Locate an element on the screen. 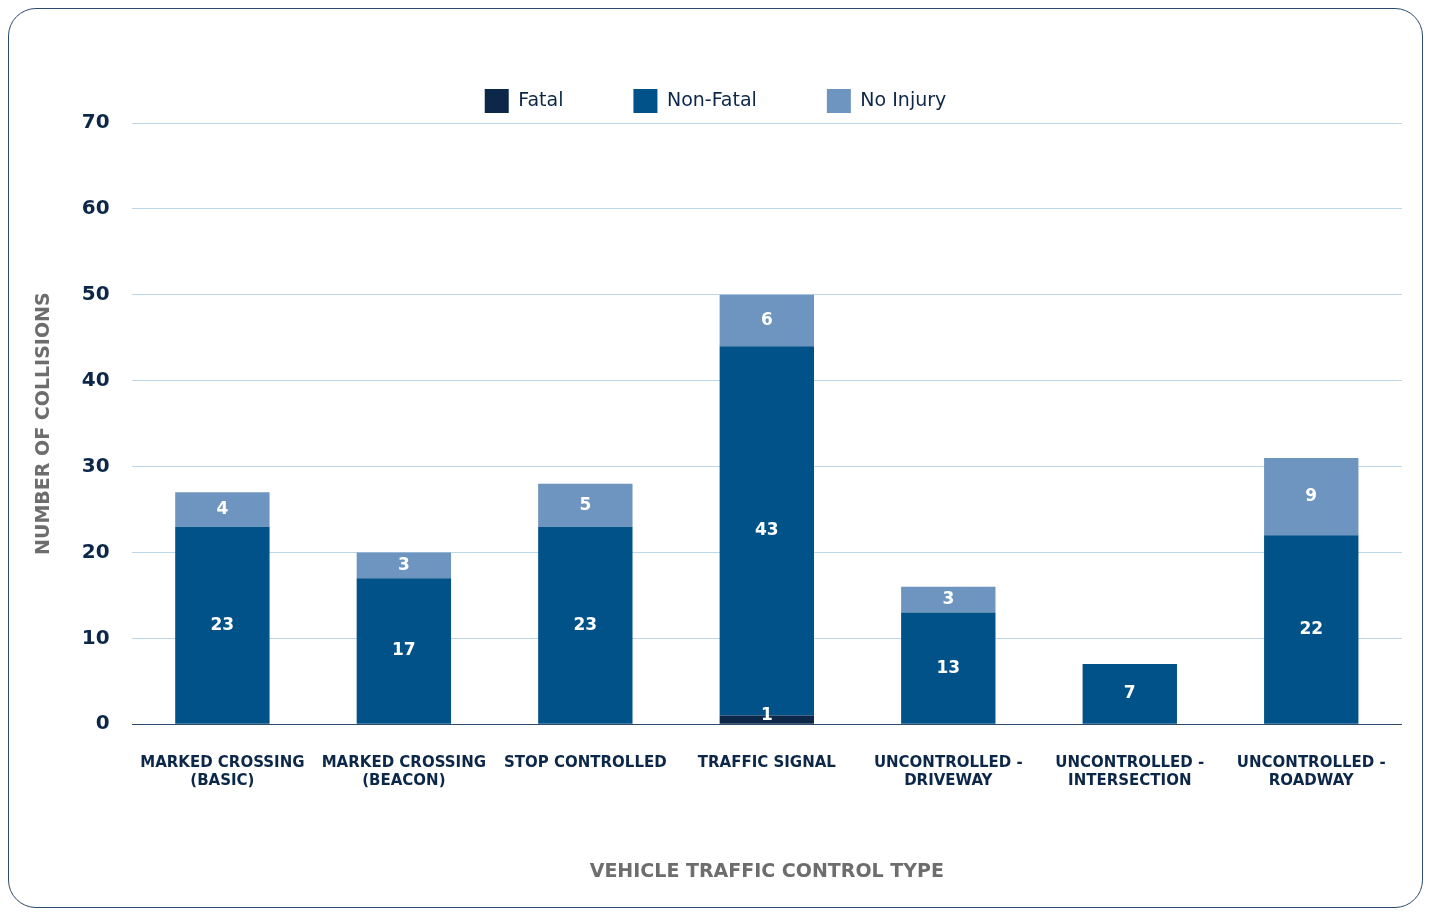 This screenshot has height=918, width=1431. y-tick-label: 40 is located at coordinates (95, 378).